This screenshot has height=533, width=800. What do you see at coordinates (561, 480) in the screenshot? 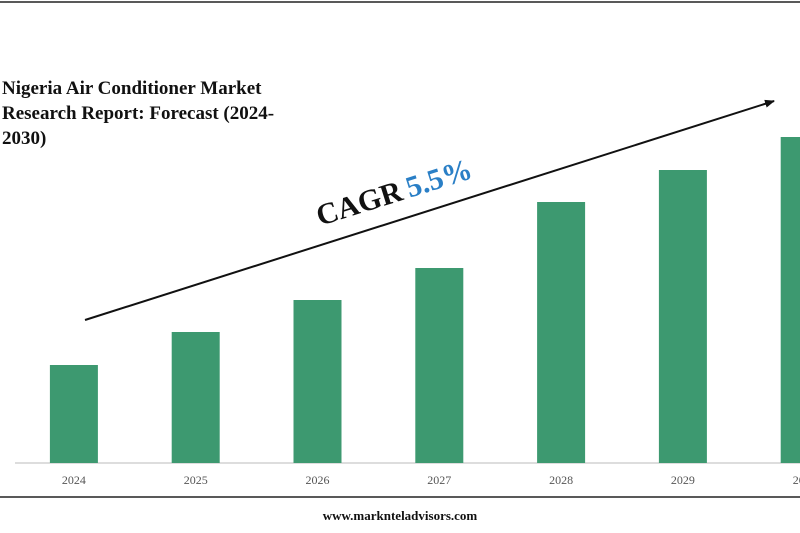
I see `x-tick-label: 2028` at bounding box center [561, 480].